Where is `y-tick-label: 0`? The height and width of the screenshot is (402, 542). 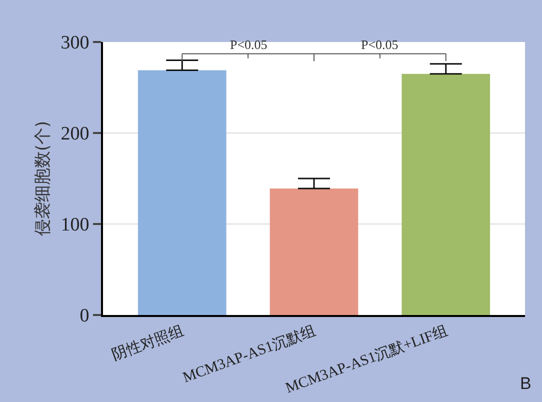 y-tick-label: 0 is located at coordinates (85, 316).